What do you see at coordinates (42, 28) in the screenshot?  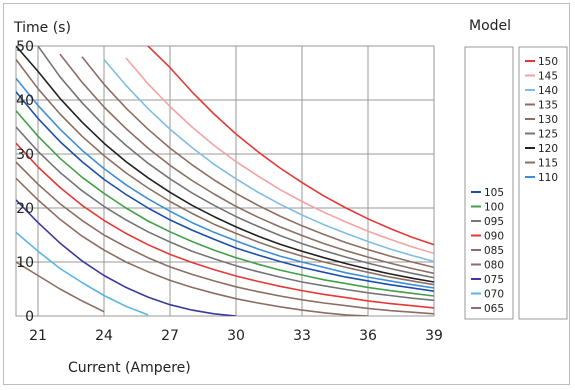 I see `y-axis-label: Time (s)` at bounding box center [42, 28].